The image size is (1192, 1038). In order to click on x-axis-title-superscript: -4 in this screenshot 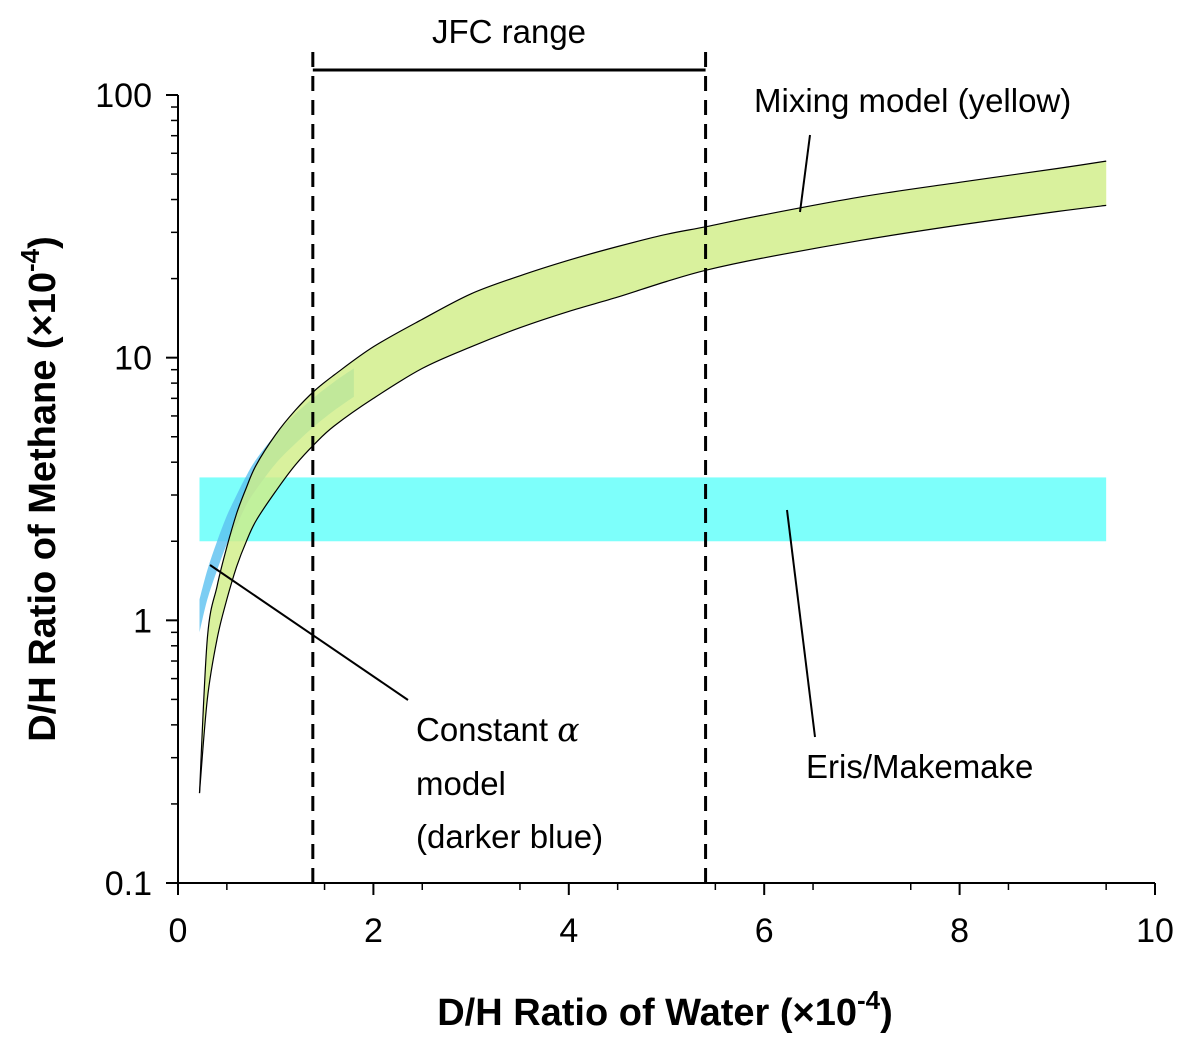, I will do `click(869, 1000)`.